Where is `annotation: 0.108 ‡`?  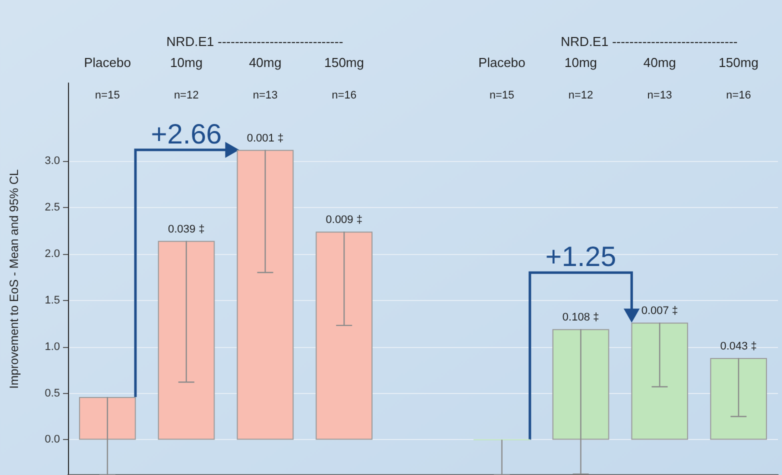
annotation: 0.108 ‡ is located at coordinates (581, 318).